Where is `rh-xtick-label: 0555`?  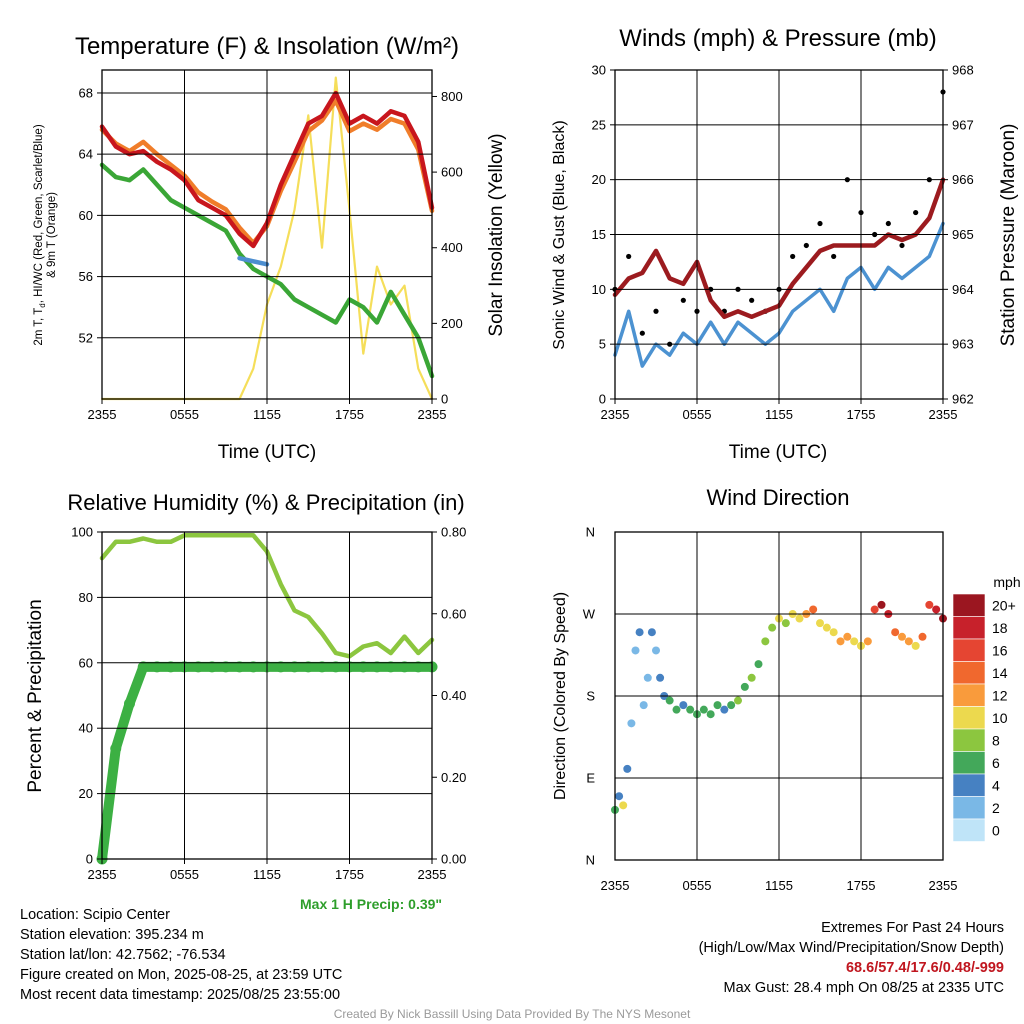
rh-xtick-label: 0555 is located at coordinates (184, 874).